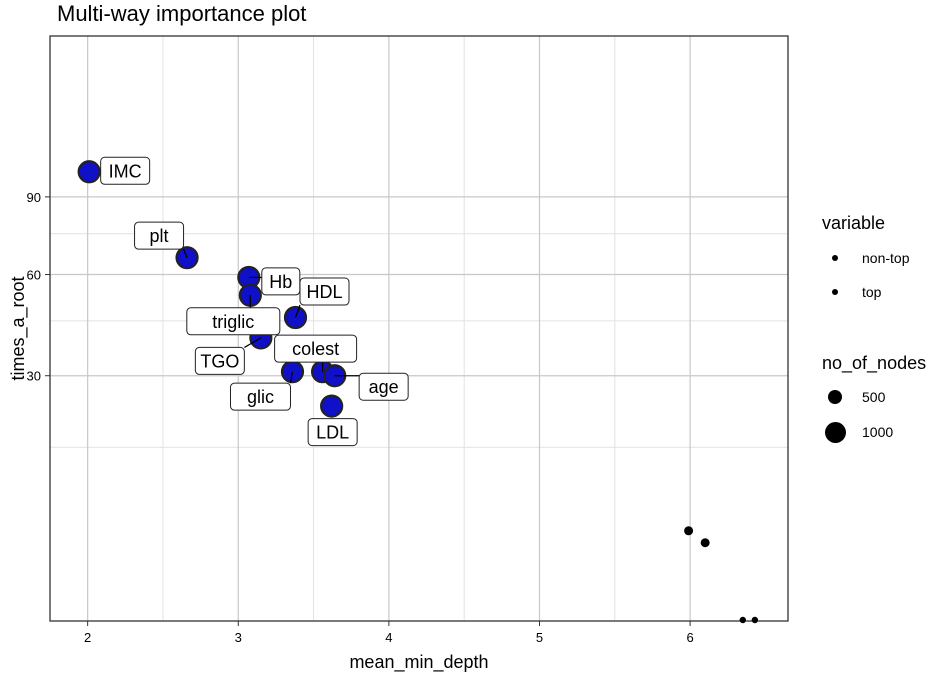  I want to click on legend-top-label: top, so click(872, 292).